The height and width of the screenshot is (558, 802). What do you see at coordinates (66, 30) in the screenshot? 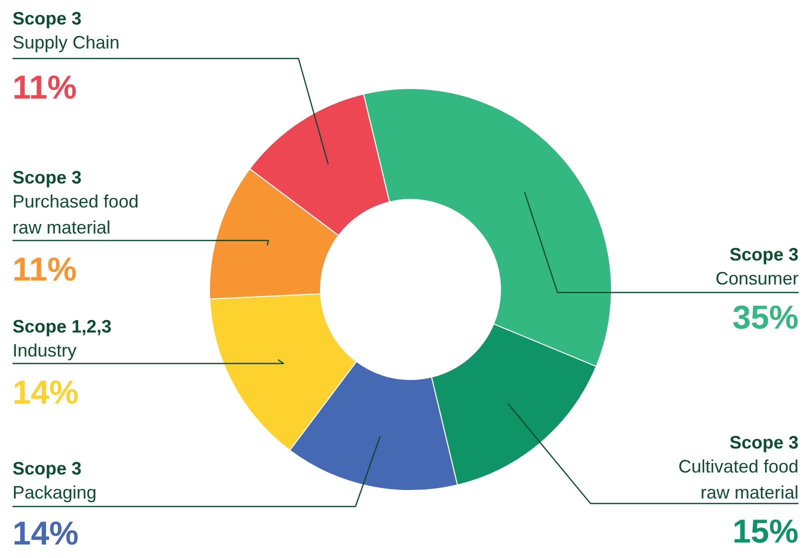
I see `slice-label: Scope 3 Supply Chain` at bounding box center [66, 30].